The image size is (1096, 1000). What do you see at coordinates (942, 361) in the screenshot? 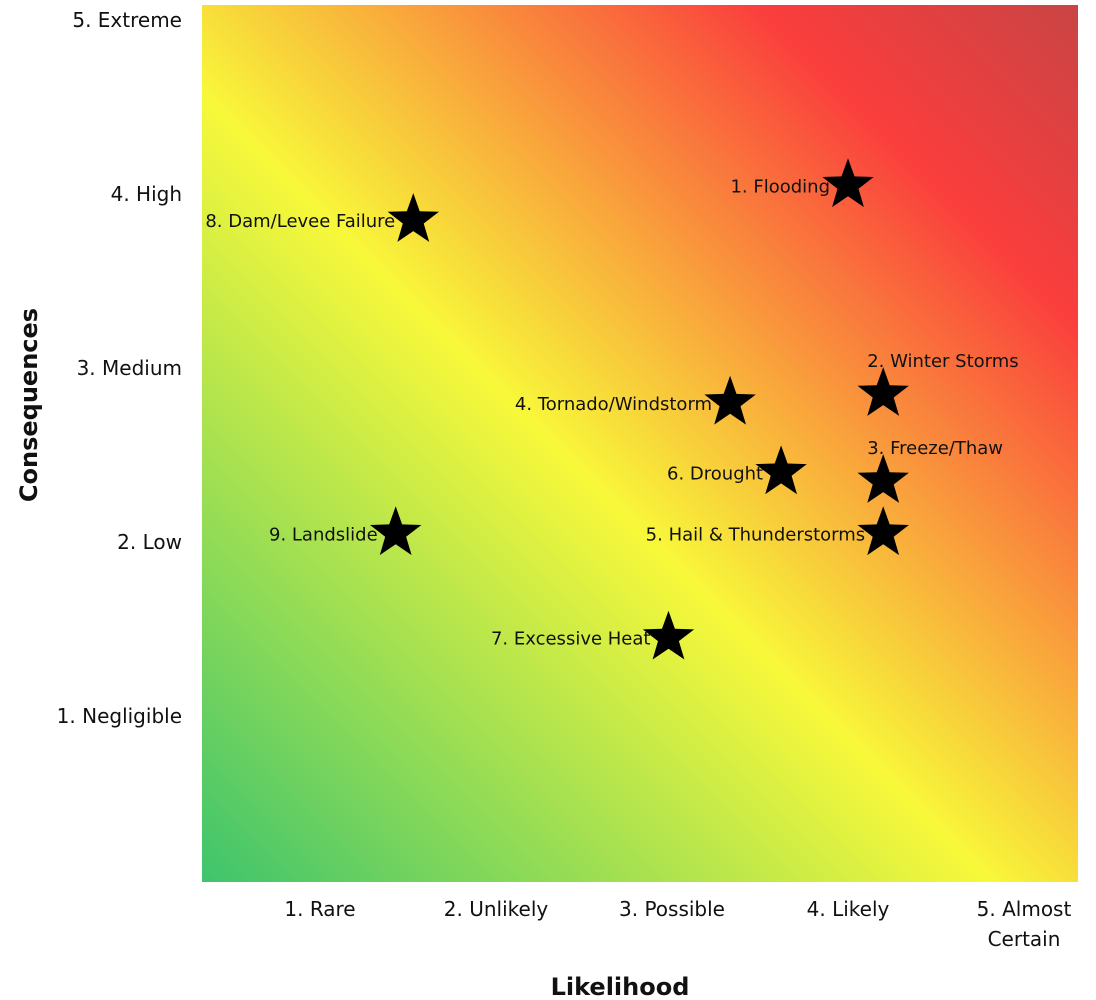
I see `risk-point-label: 2. Winter Storms` at bounding box center [942, 361].